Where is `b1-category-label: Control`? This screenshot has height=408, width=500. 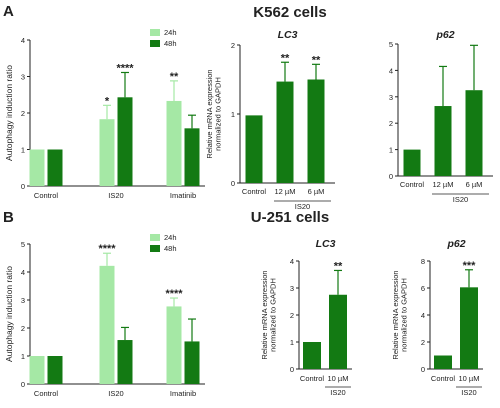
b1-category-label: Control is located at coordinates (46, 393).